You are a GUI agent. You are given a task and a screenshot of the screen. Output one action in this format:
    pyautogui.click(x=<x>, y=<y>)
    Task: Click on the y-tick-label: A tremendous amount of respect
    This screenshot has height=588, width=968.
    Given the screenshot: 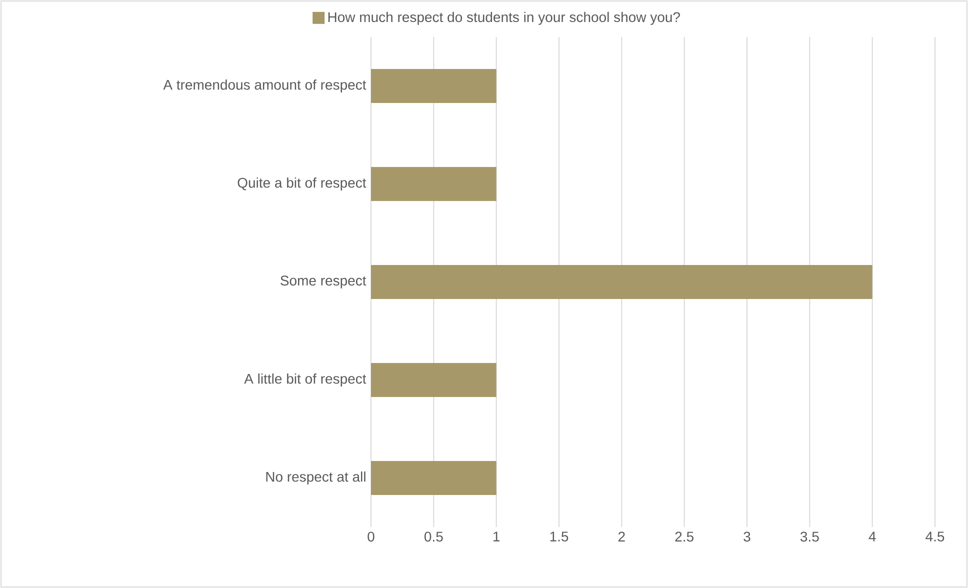 What is the action you would take?
    pyautogui.click(x=264, y=86)
    